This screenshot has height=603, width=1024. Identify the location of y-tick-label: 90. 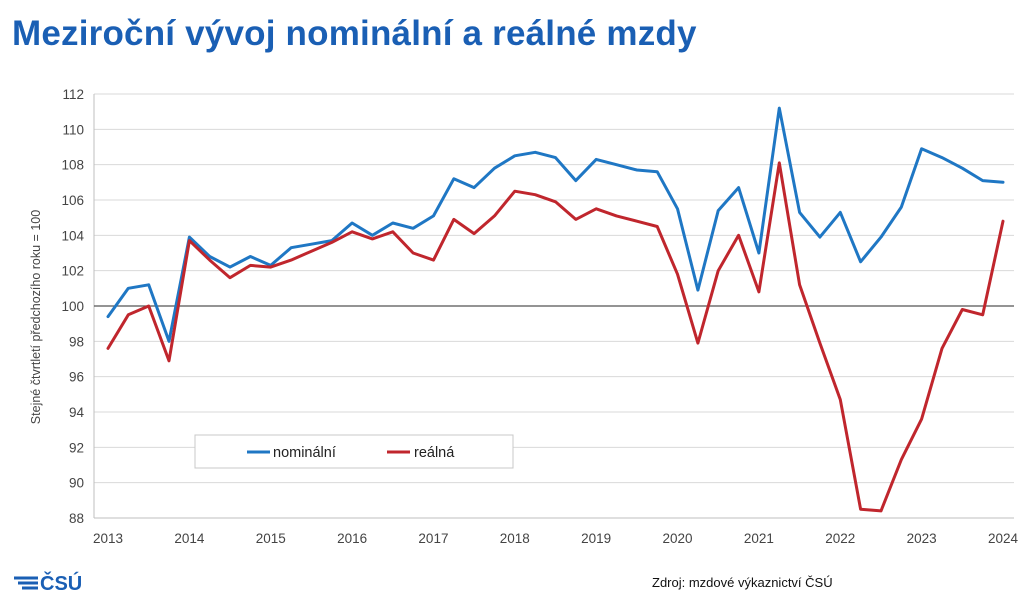
(76, 483).